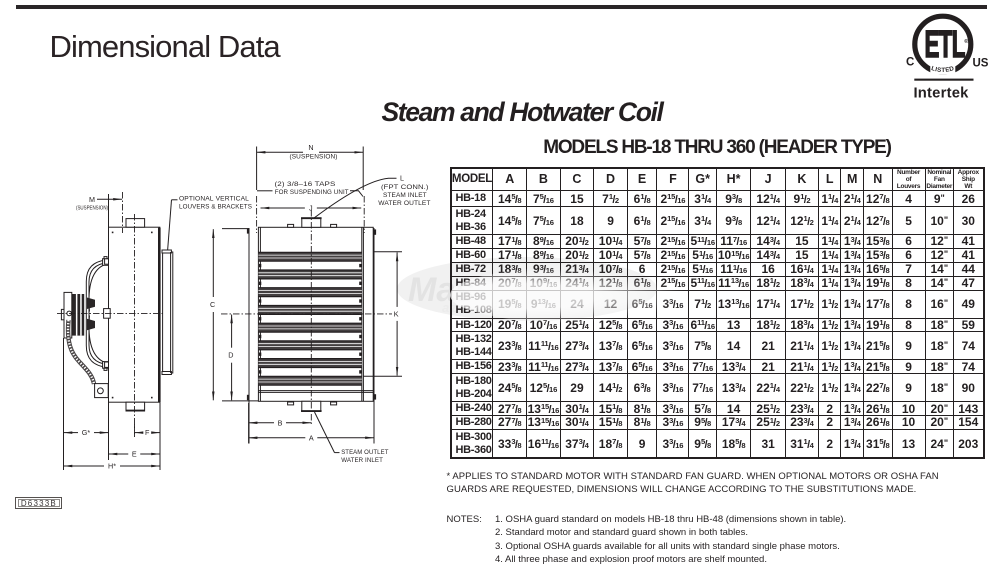 This screenshot has height=579, width=1000. Describe the element at coordinates (280, 422) in the screenshot. I see `svg-text: B` at that location.